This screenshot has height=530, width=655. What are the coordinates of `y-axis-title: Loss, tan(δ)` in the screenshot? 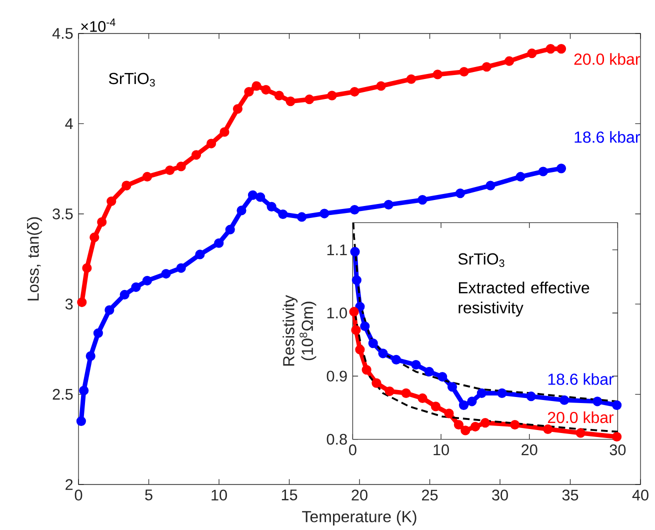 It's located at (34, 258).